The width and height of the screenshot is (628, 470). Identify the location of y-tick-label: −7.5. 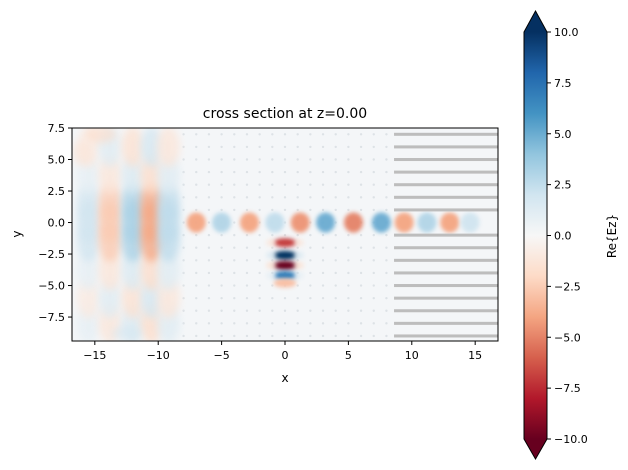
(51, 317).